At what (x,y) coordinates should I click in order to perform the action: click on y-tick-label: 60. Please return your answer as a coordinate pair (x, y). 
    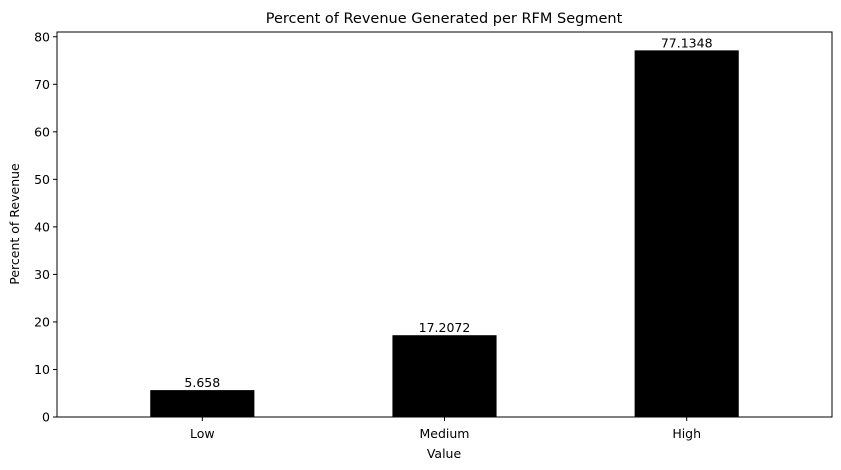
    Looking at the image, I should click on (42, 131).